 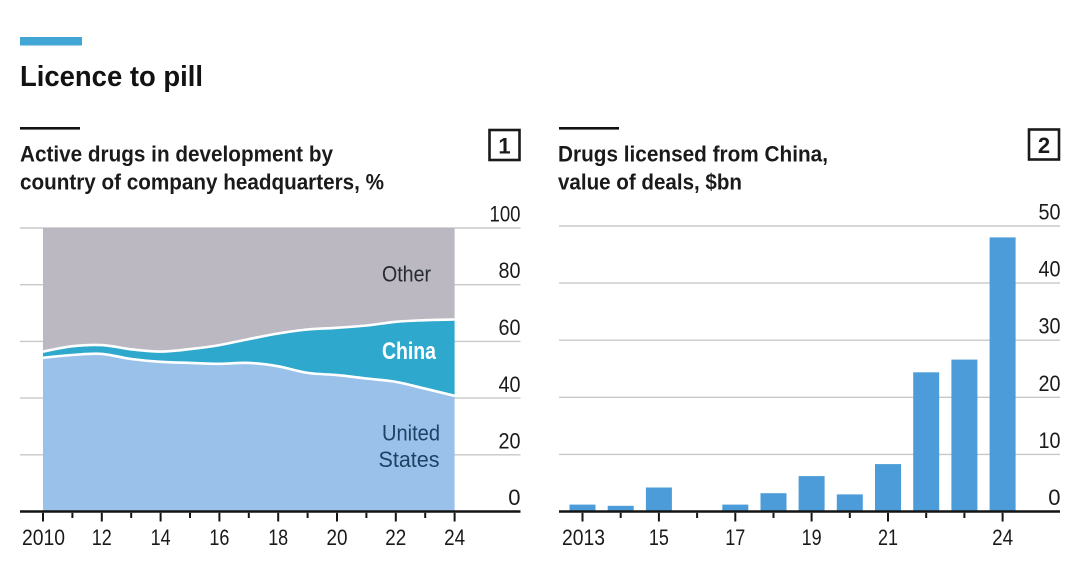 What do you see at coordinates (43, 537) in the screenshot?
I see `svg-text: 2010` at bounding box center [43, 537].